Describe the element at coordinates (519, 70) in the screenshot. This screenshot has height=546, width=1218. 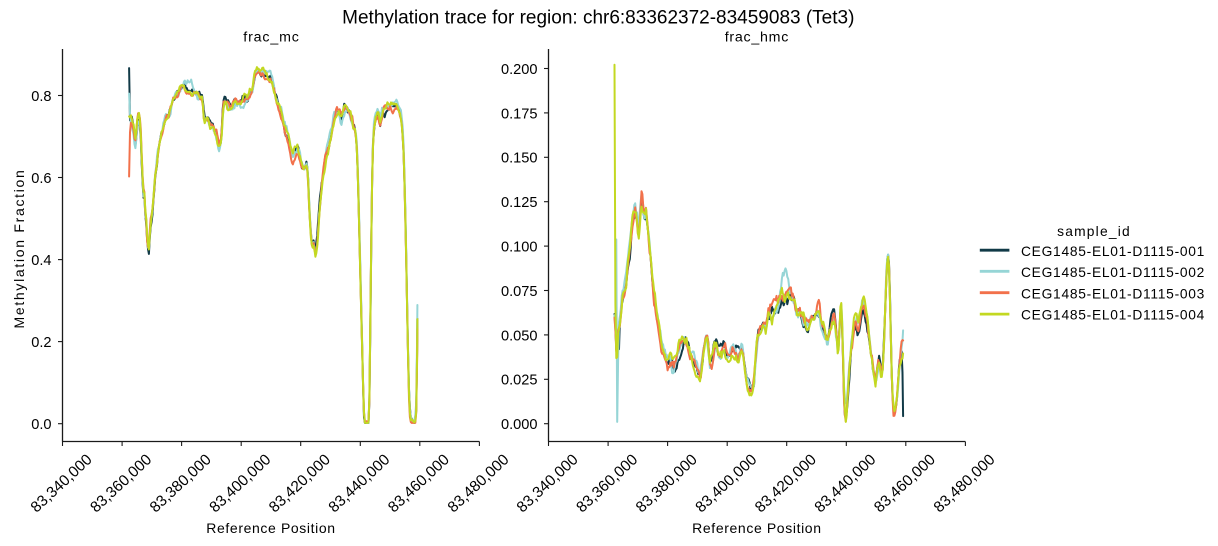
I see `svg-text: 0.200` at that location.